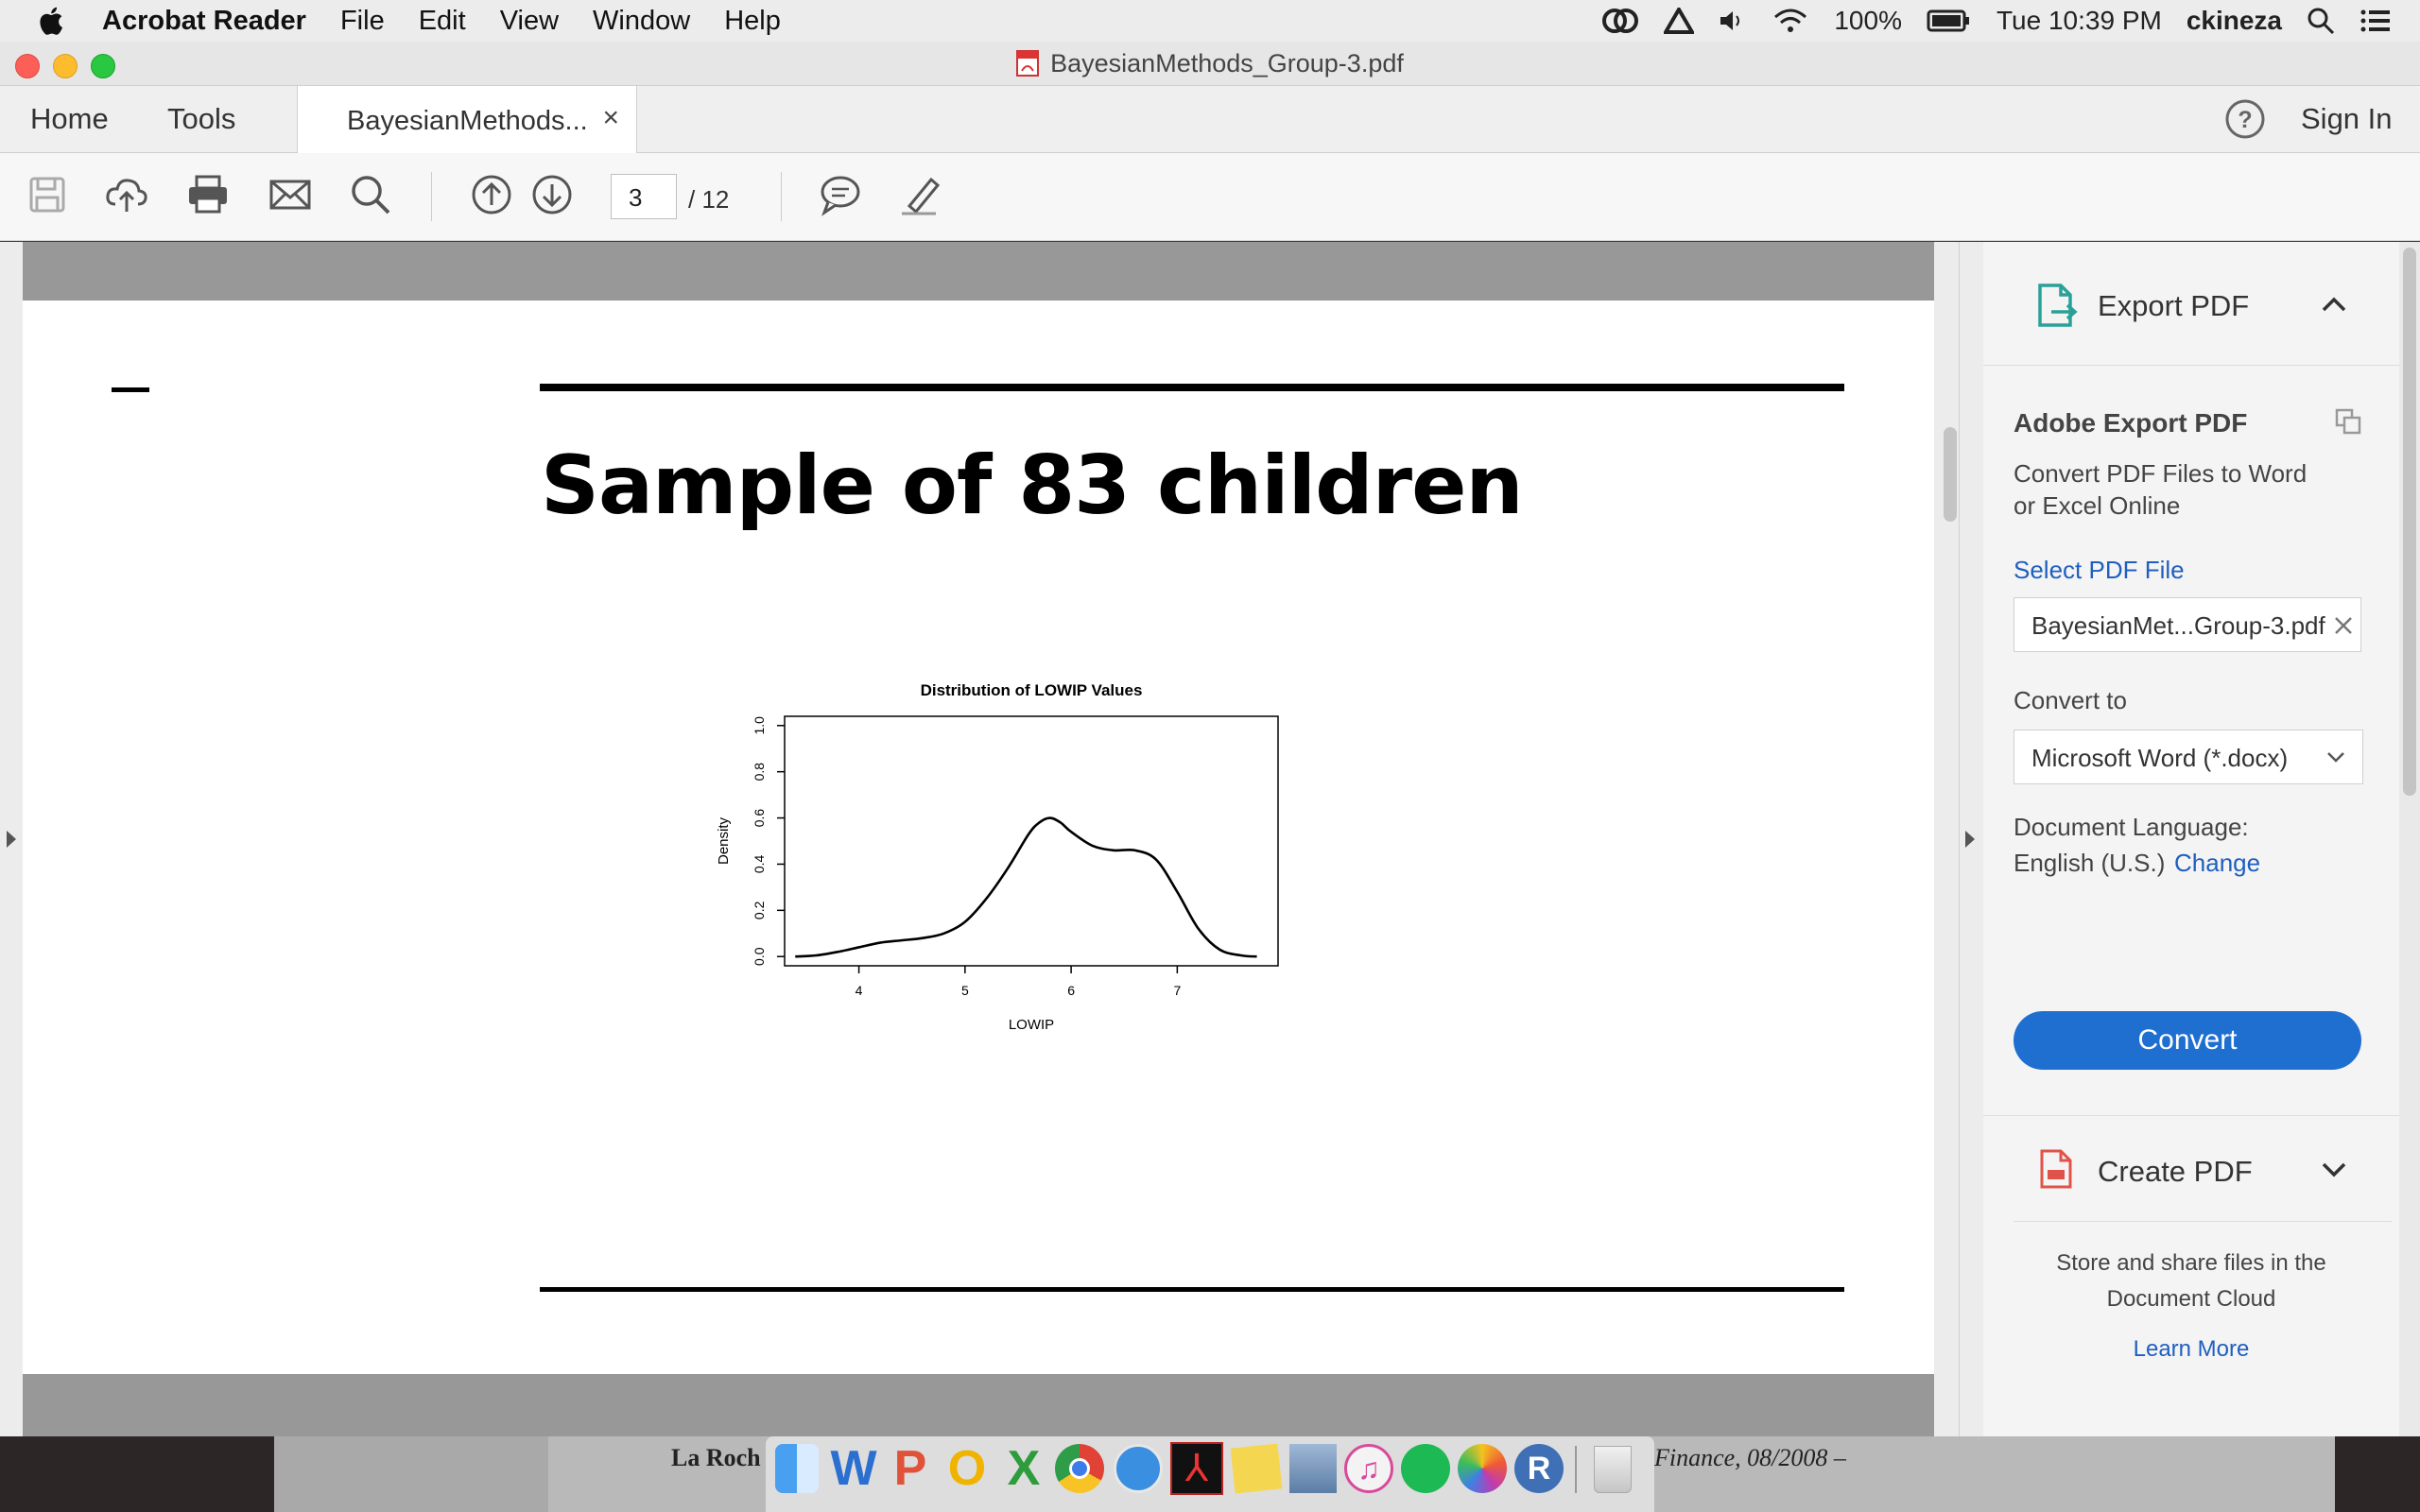  Describe the element at coordinates (1028, 63) in the screenshot. I see `pdf-file-icon` at that location.